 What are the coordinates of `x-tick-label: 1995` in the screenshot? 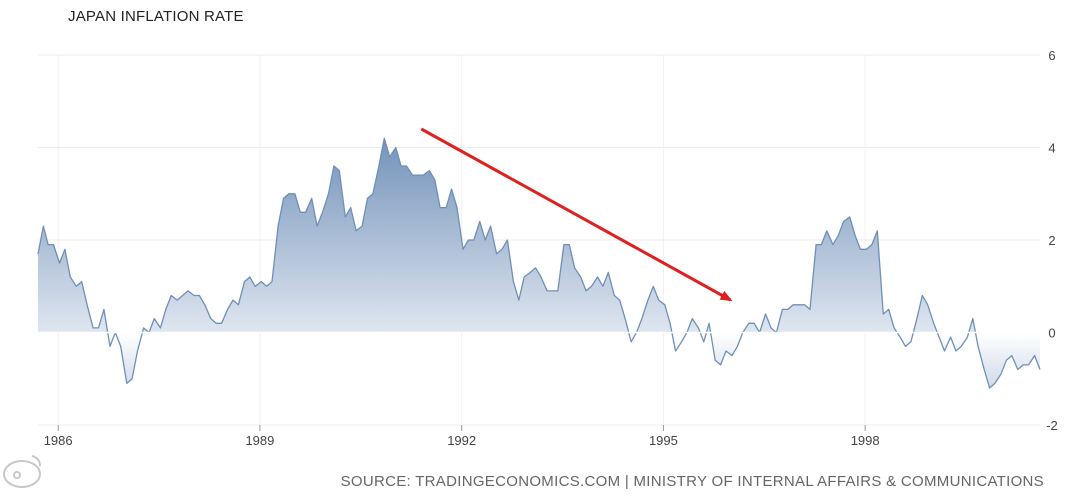 It's located at (663, 440).